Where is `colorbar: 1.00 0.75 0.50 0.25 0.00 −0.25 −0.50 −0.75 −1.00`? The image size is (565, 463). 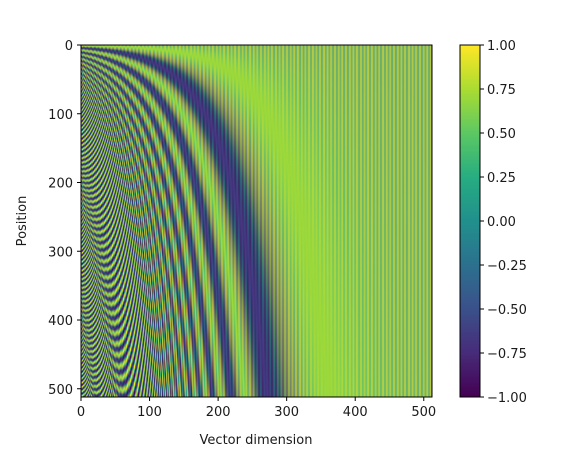 colorbar: 1.00 0.75 0.50 0.25 0.00 −0.25 −0.50 −0.75 −1.00 is located at coordinates (493, 222).